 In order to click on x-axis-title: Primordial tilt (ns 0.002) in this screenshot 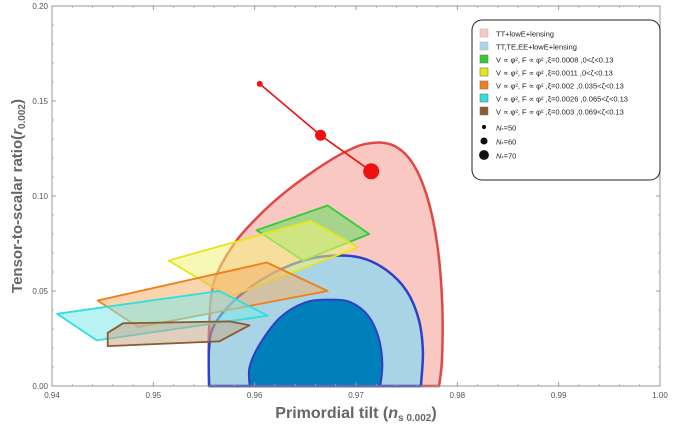, I will do `click(355, 414)`.